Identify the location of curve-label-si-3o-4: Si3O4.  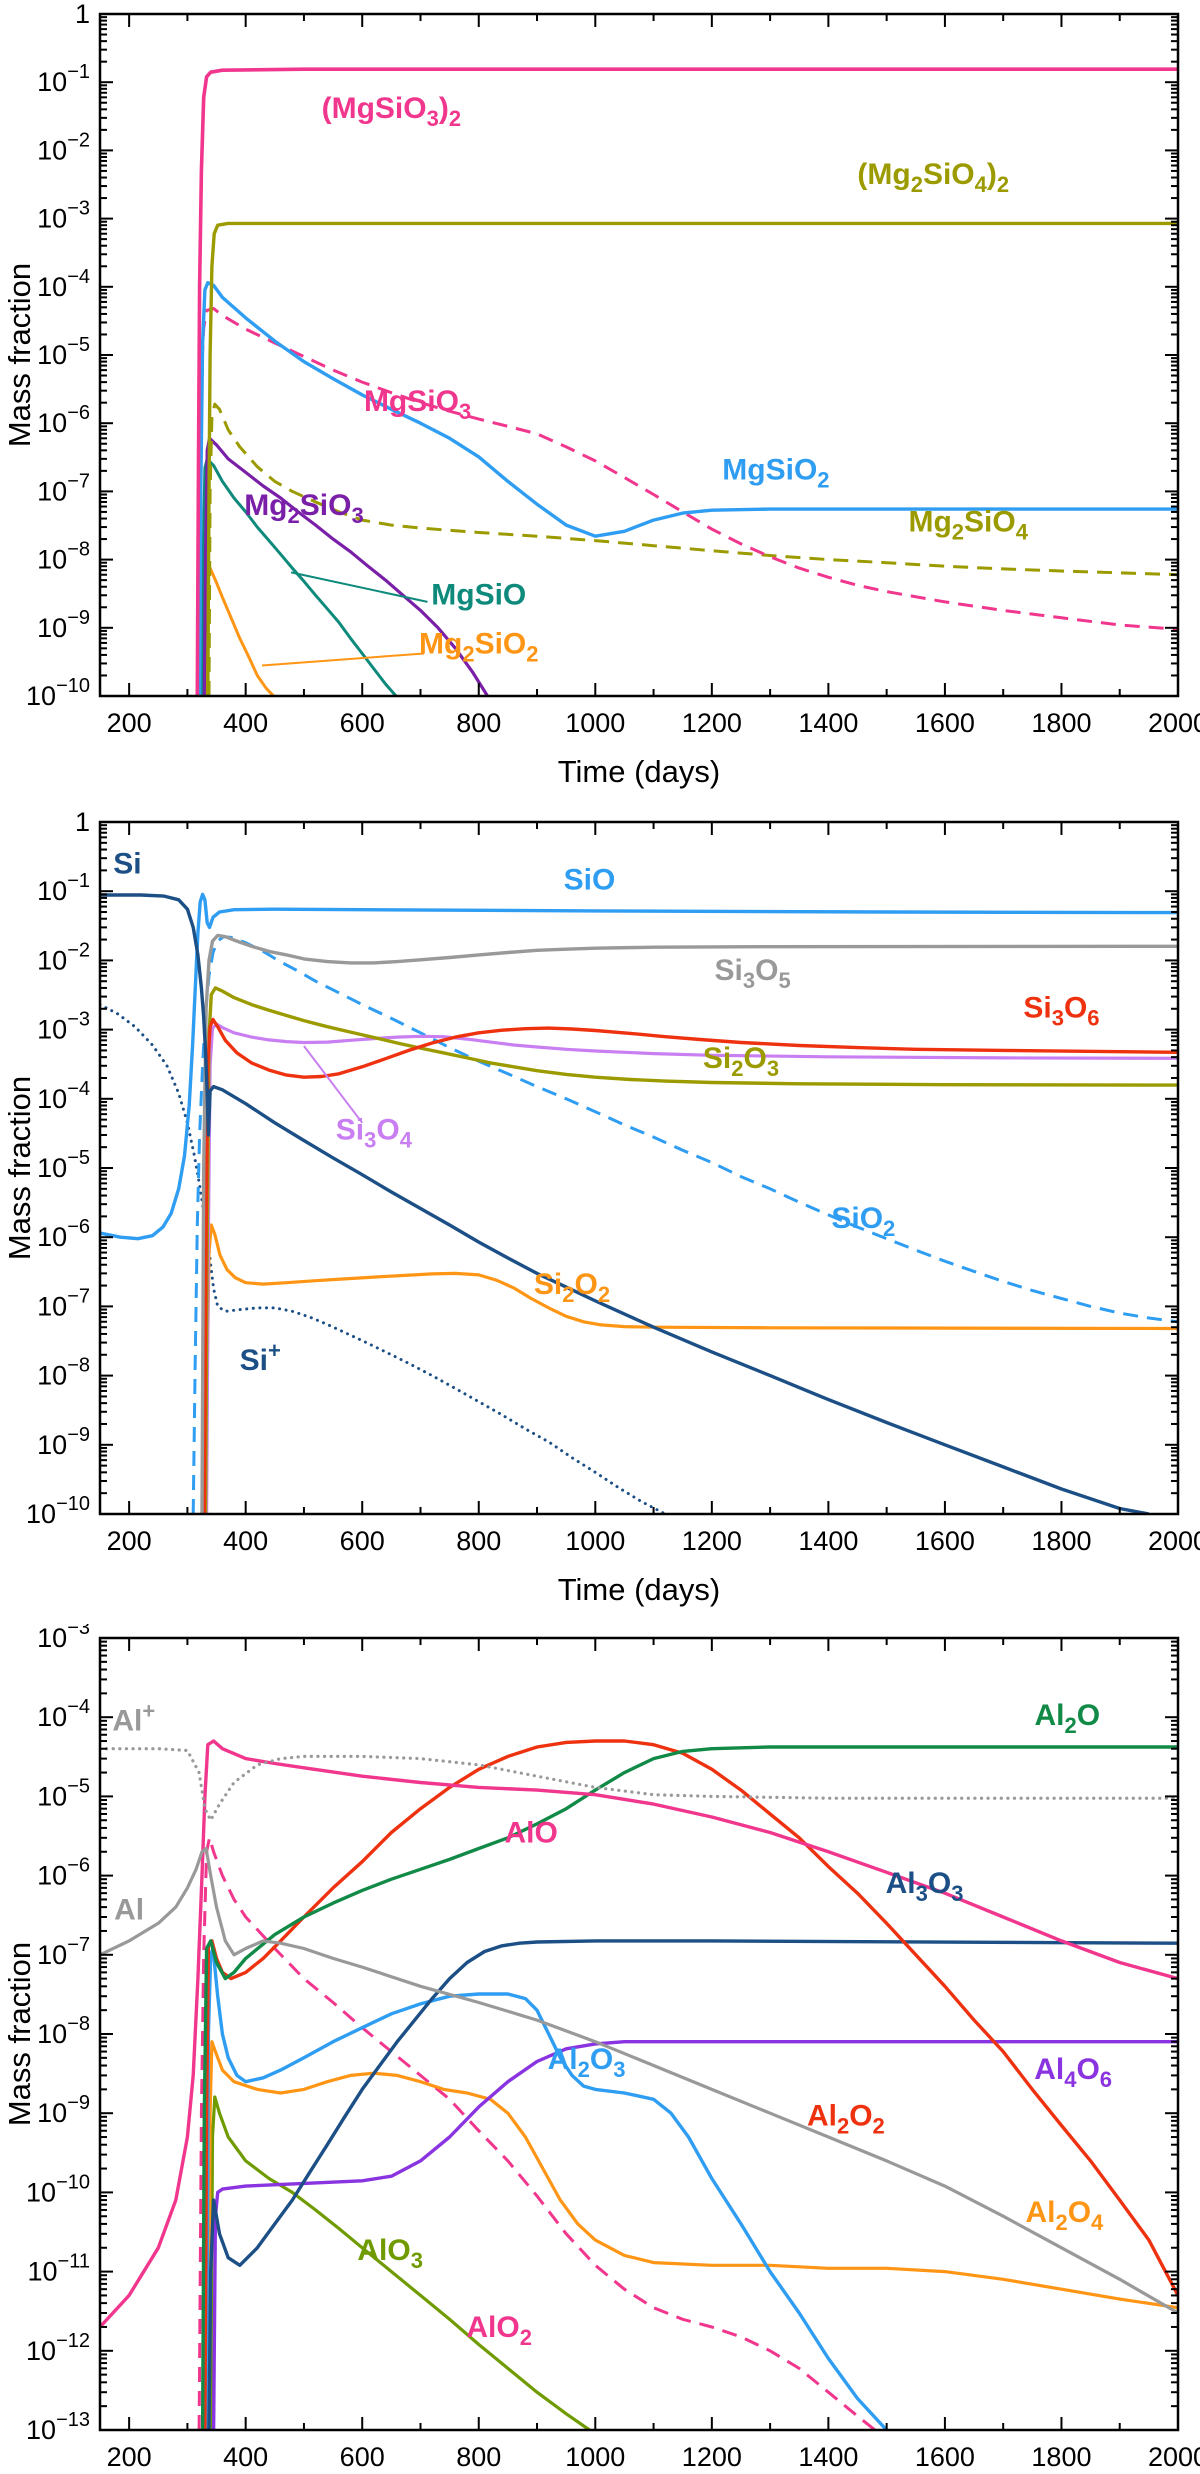
(374, 1132).